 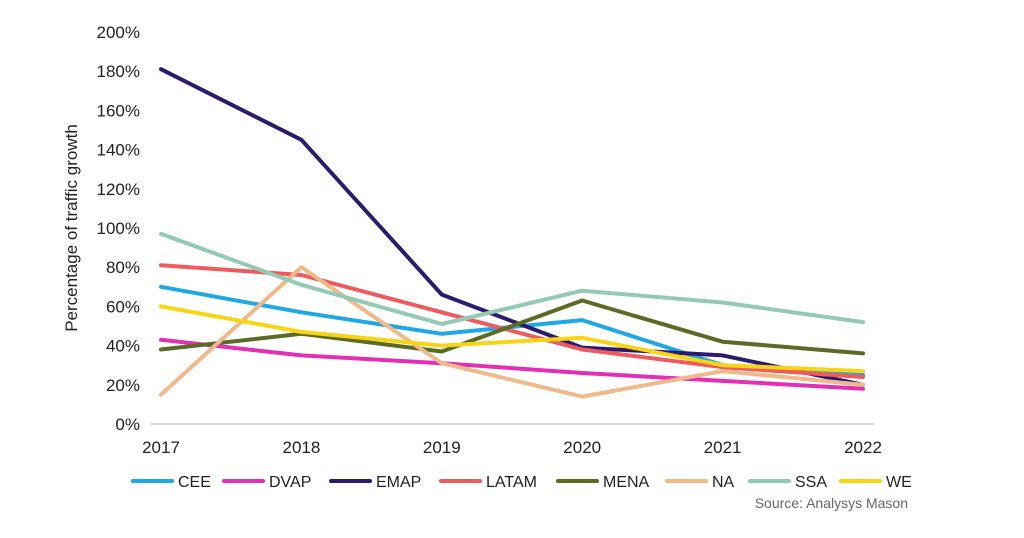 What do you see at coordinates (512, 327) in the screenshot?
I see `series-line-mena` at bounding box center [512, 327].